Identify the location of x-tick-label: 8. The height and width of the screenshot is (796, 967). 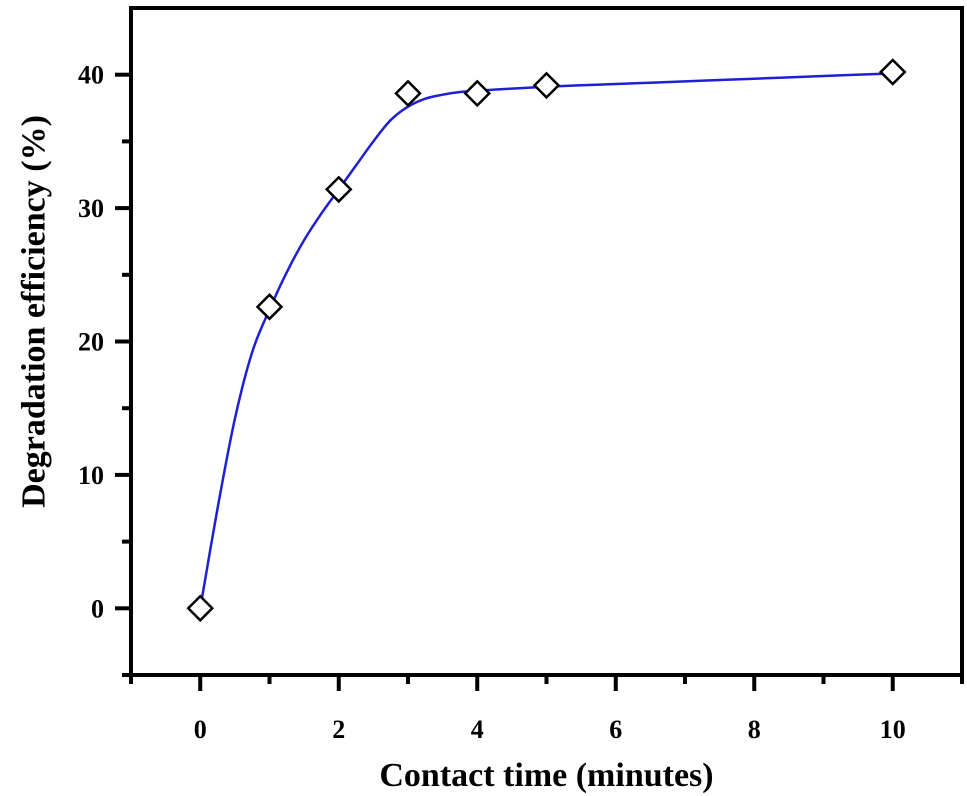
(754, 729).